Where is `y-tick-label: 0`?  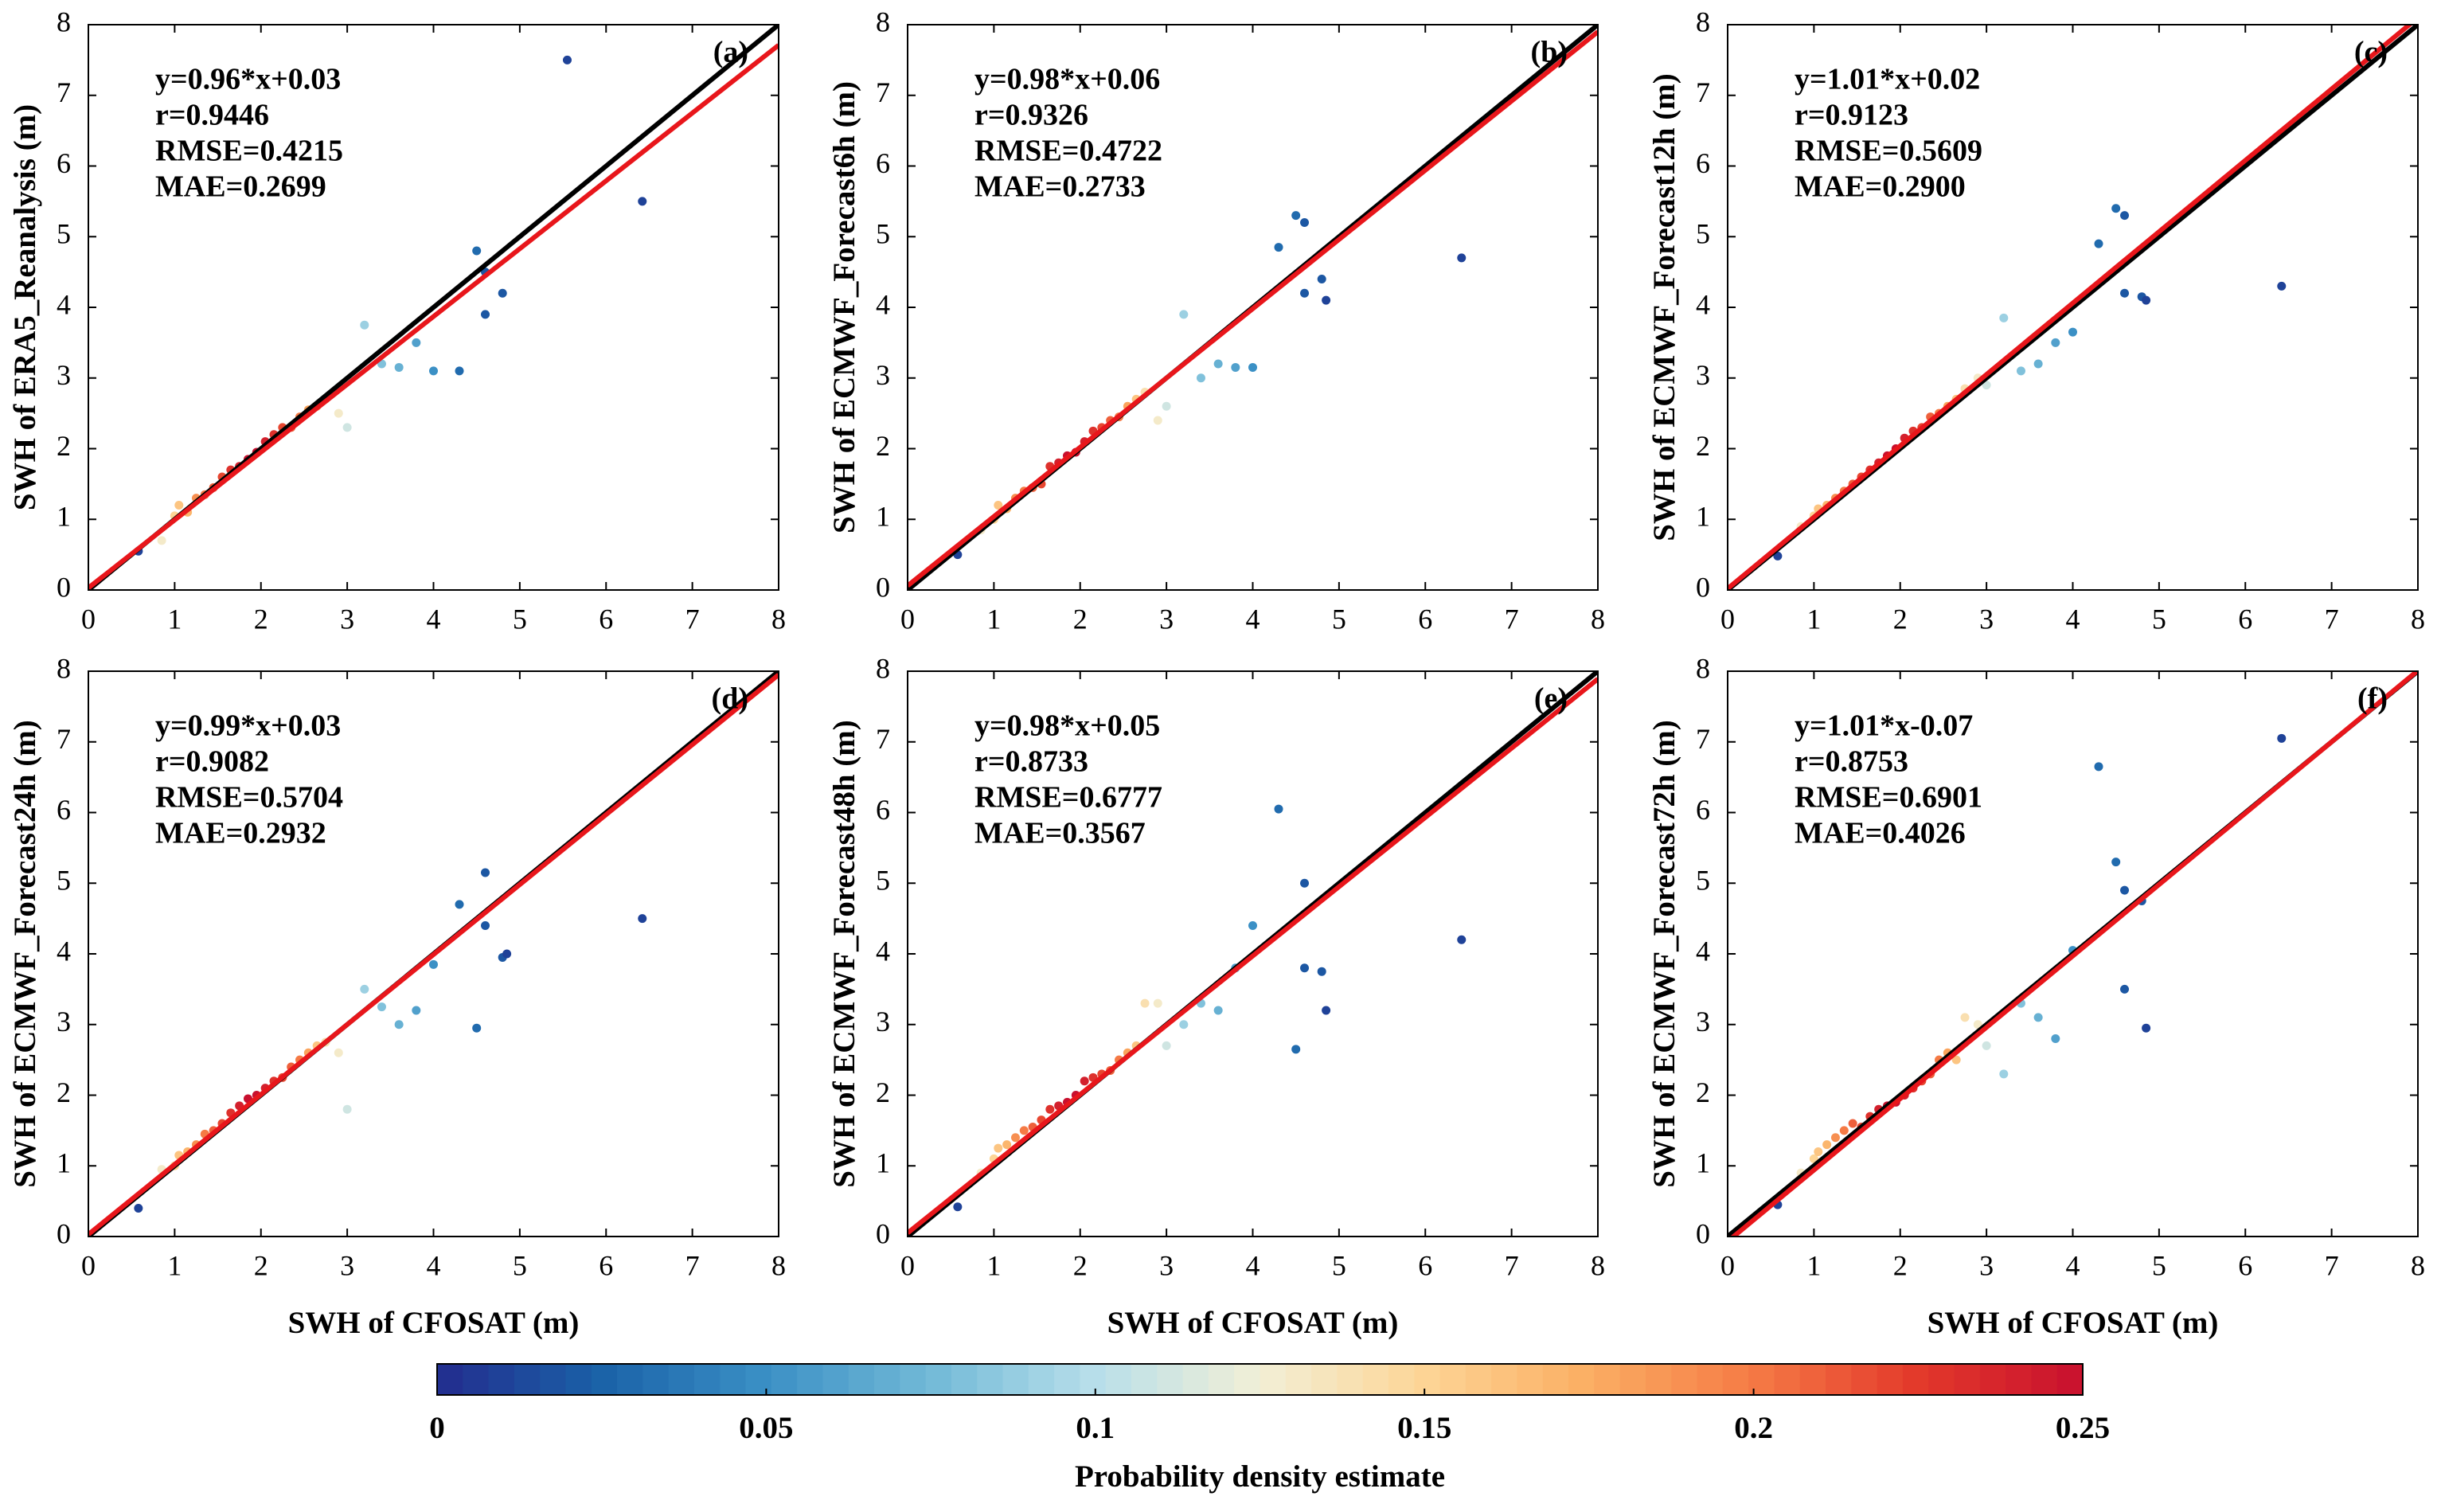 y-tick-label: 0 is located at coordinates (883, 1233).